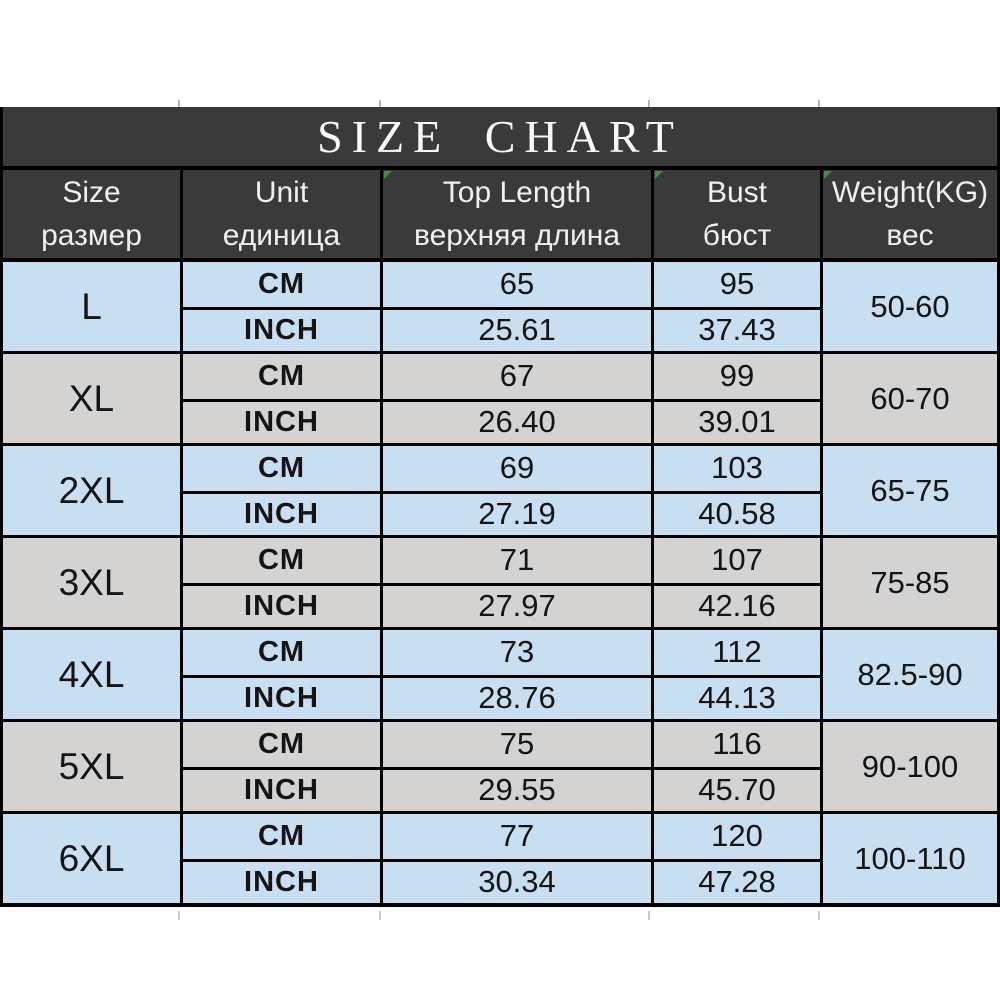  I want to click on top-length-cm: 73, so click(515, 652).